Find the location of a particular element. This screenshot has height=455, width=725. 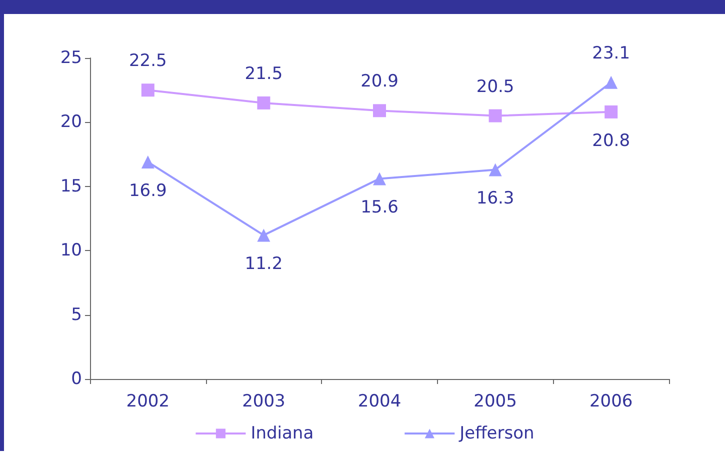

data-label: 16.3 is located at coordinates (495, 198).